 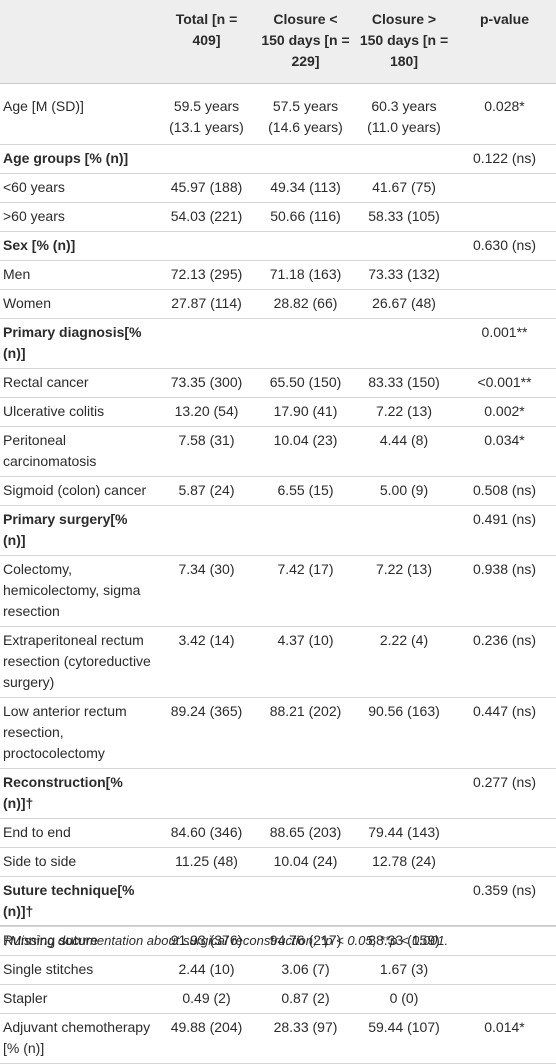 What do you see at coordinates (404, 999) in the screenshot?
I see `cell-long: 0 (0)` at bounding box center [404, 999].